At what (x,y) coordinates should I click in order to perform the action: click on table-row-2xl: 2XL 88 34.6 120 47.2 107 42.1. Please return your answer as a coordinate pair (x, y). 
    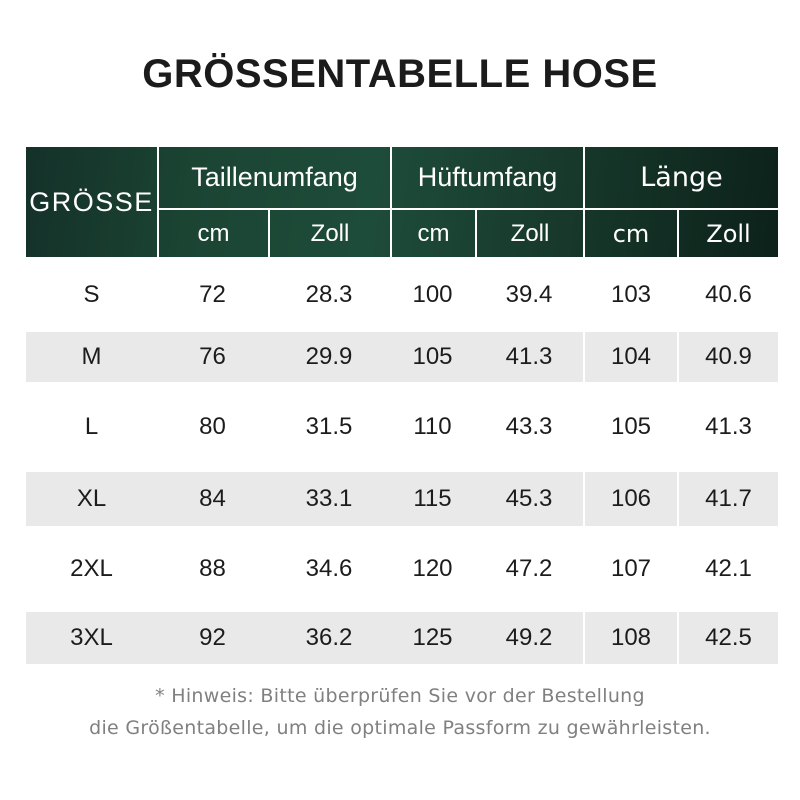
    Looking at the image, I should click on (402, 569).